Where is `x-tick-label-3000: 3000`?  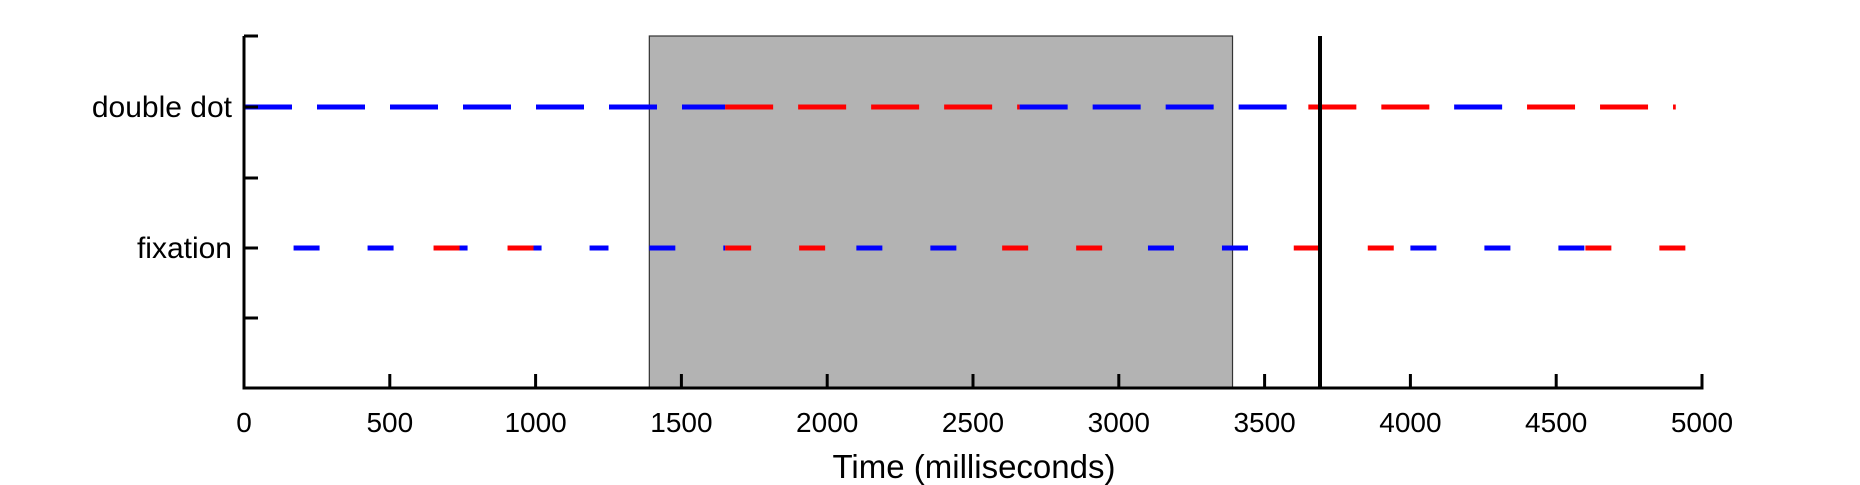 x-tick-label-3000: 3000 is located at coordinates (1119, 422).